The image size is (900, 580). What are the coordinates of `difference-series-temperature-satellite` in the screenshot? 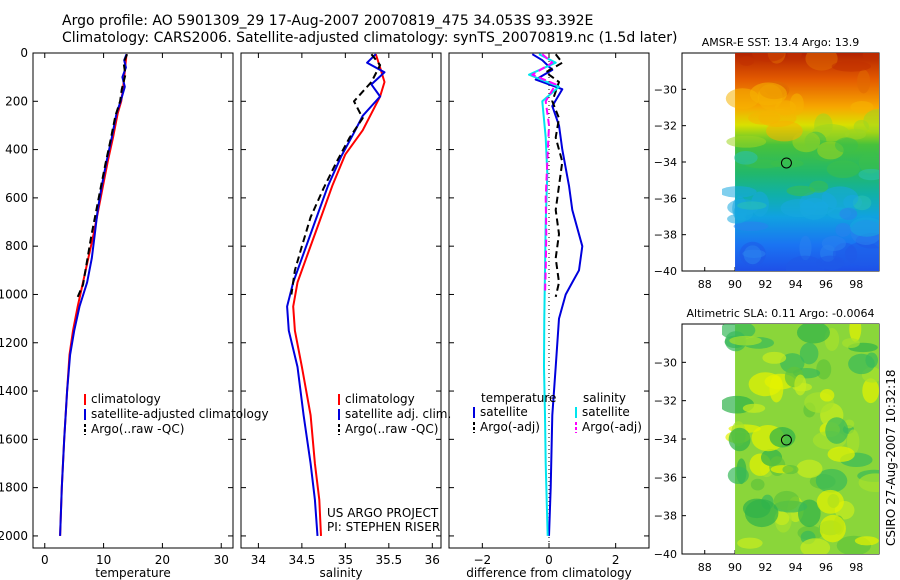 It's located at (557, 294).